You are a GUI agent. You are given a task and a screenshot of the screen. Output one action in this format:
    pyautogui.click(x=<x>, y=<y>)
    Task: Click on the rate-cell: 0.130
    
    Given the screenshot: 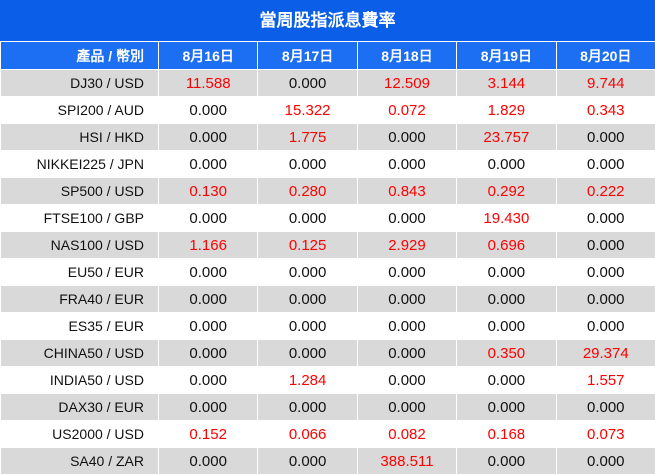 What is the action you would take?
    pyautogui.click(x=208, y=191)
    